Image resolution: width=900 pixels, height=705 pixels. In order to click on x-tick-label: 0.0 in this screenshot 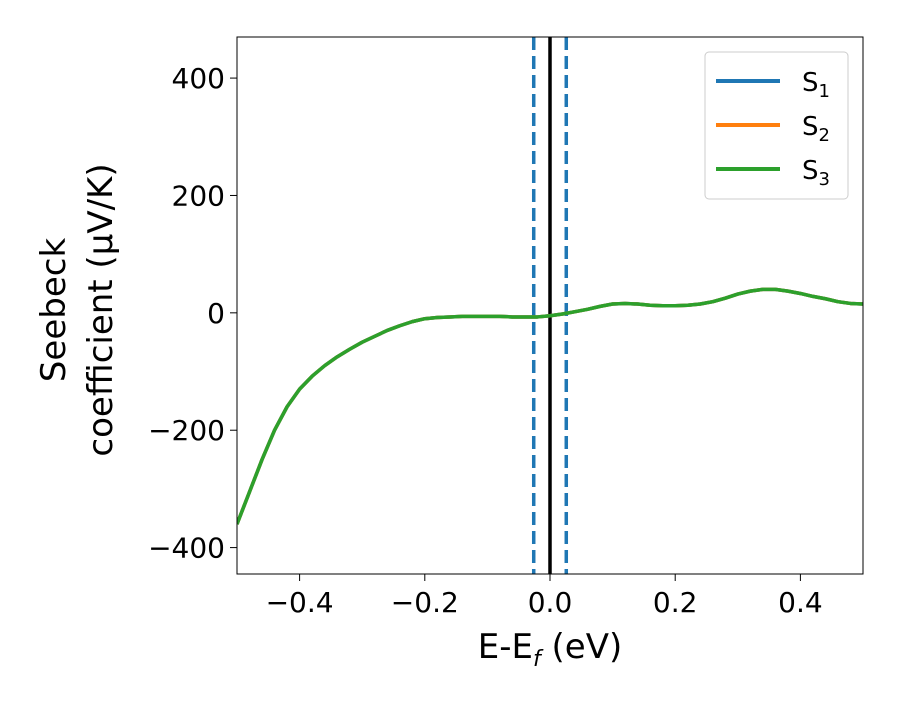, I will do `click(550, 602)`.